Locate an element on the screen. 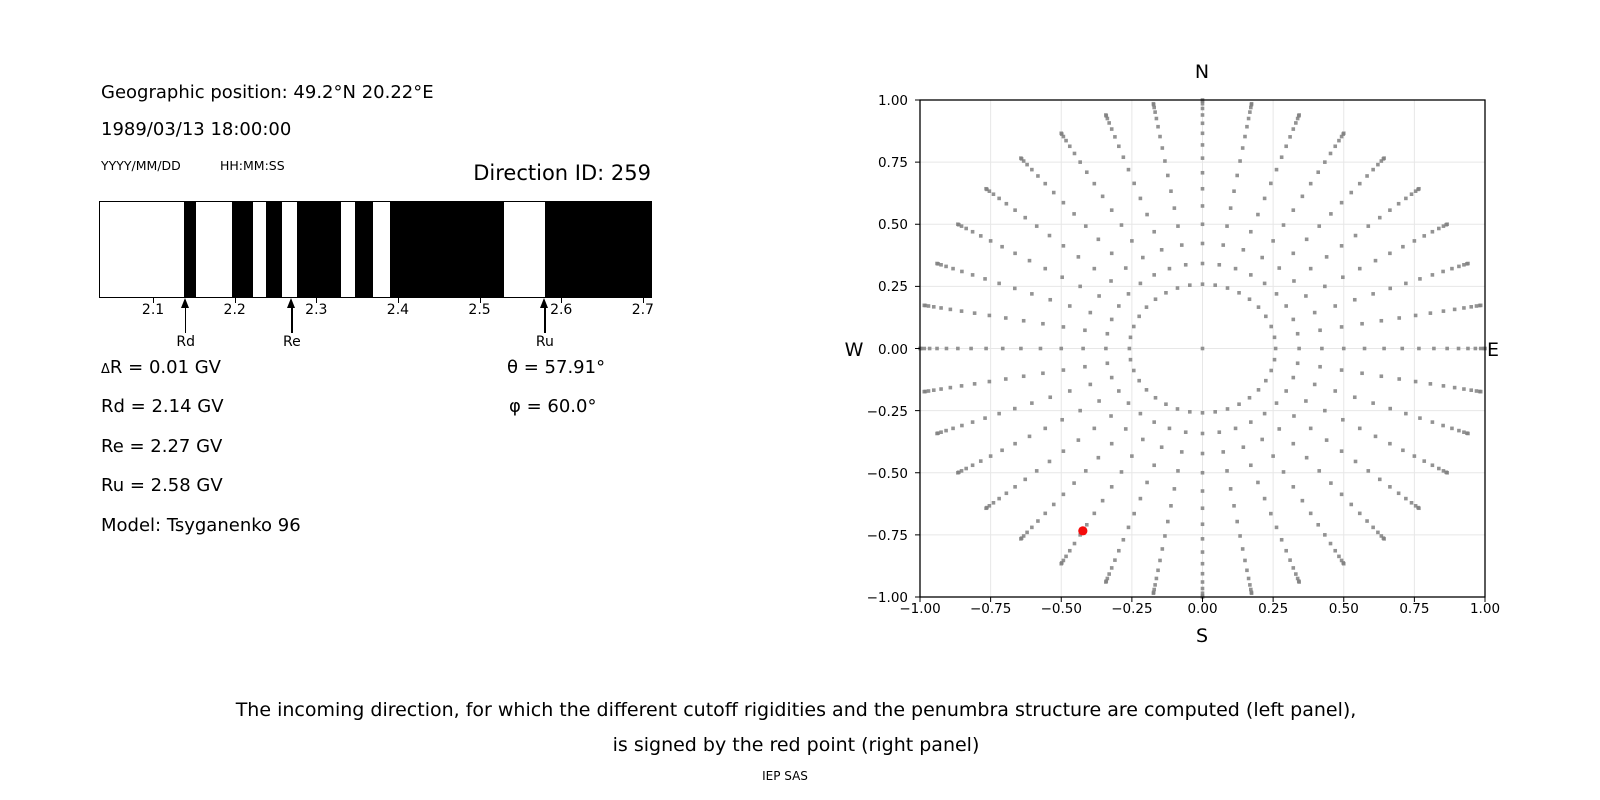 The image size is (1600, 800). sky-ytick-label: 0.50 is located at coordinates (892, 225).